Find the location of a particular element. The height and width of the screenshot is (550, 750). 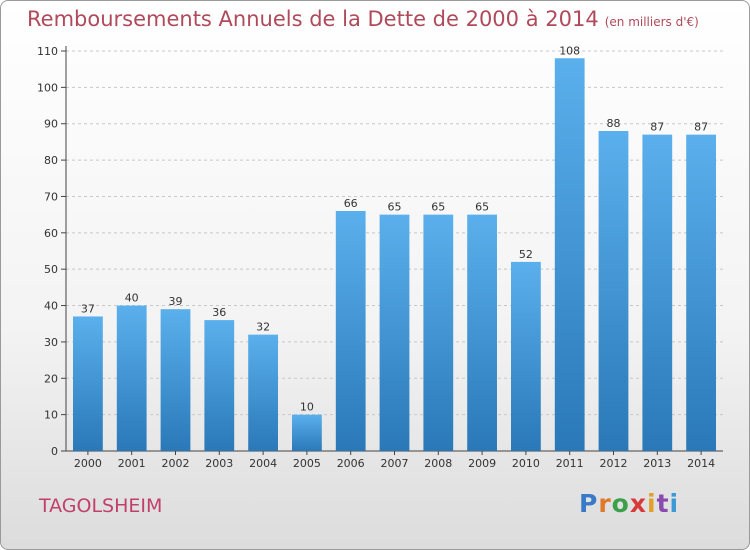

commune-name: TAGOLSHEIM is located at coordinates (101, 506).